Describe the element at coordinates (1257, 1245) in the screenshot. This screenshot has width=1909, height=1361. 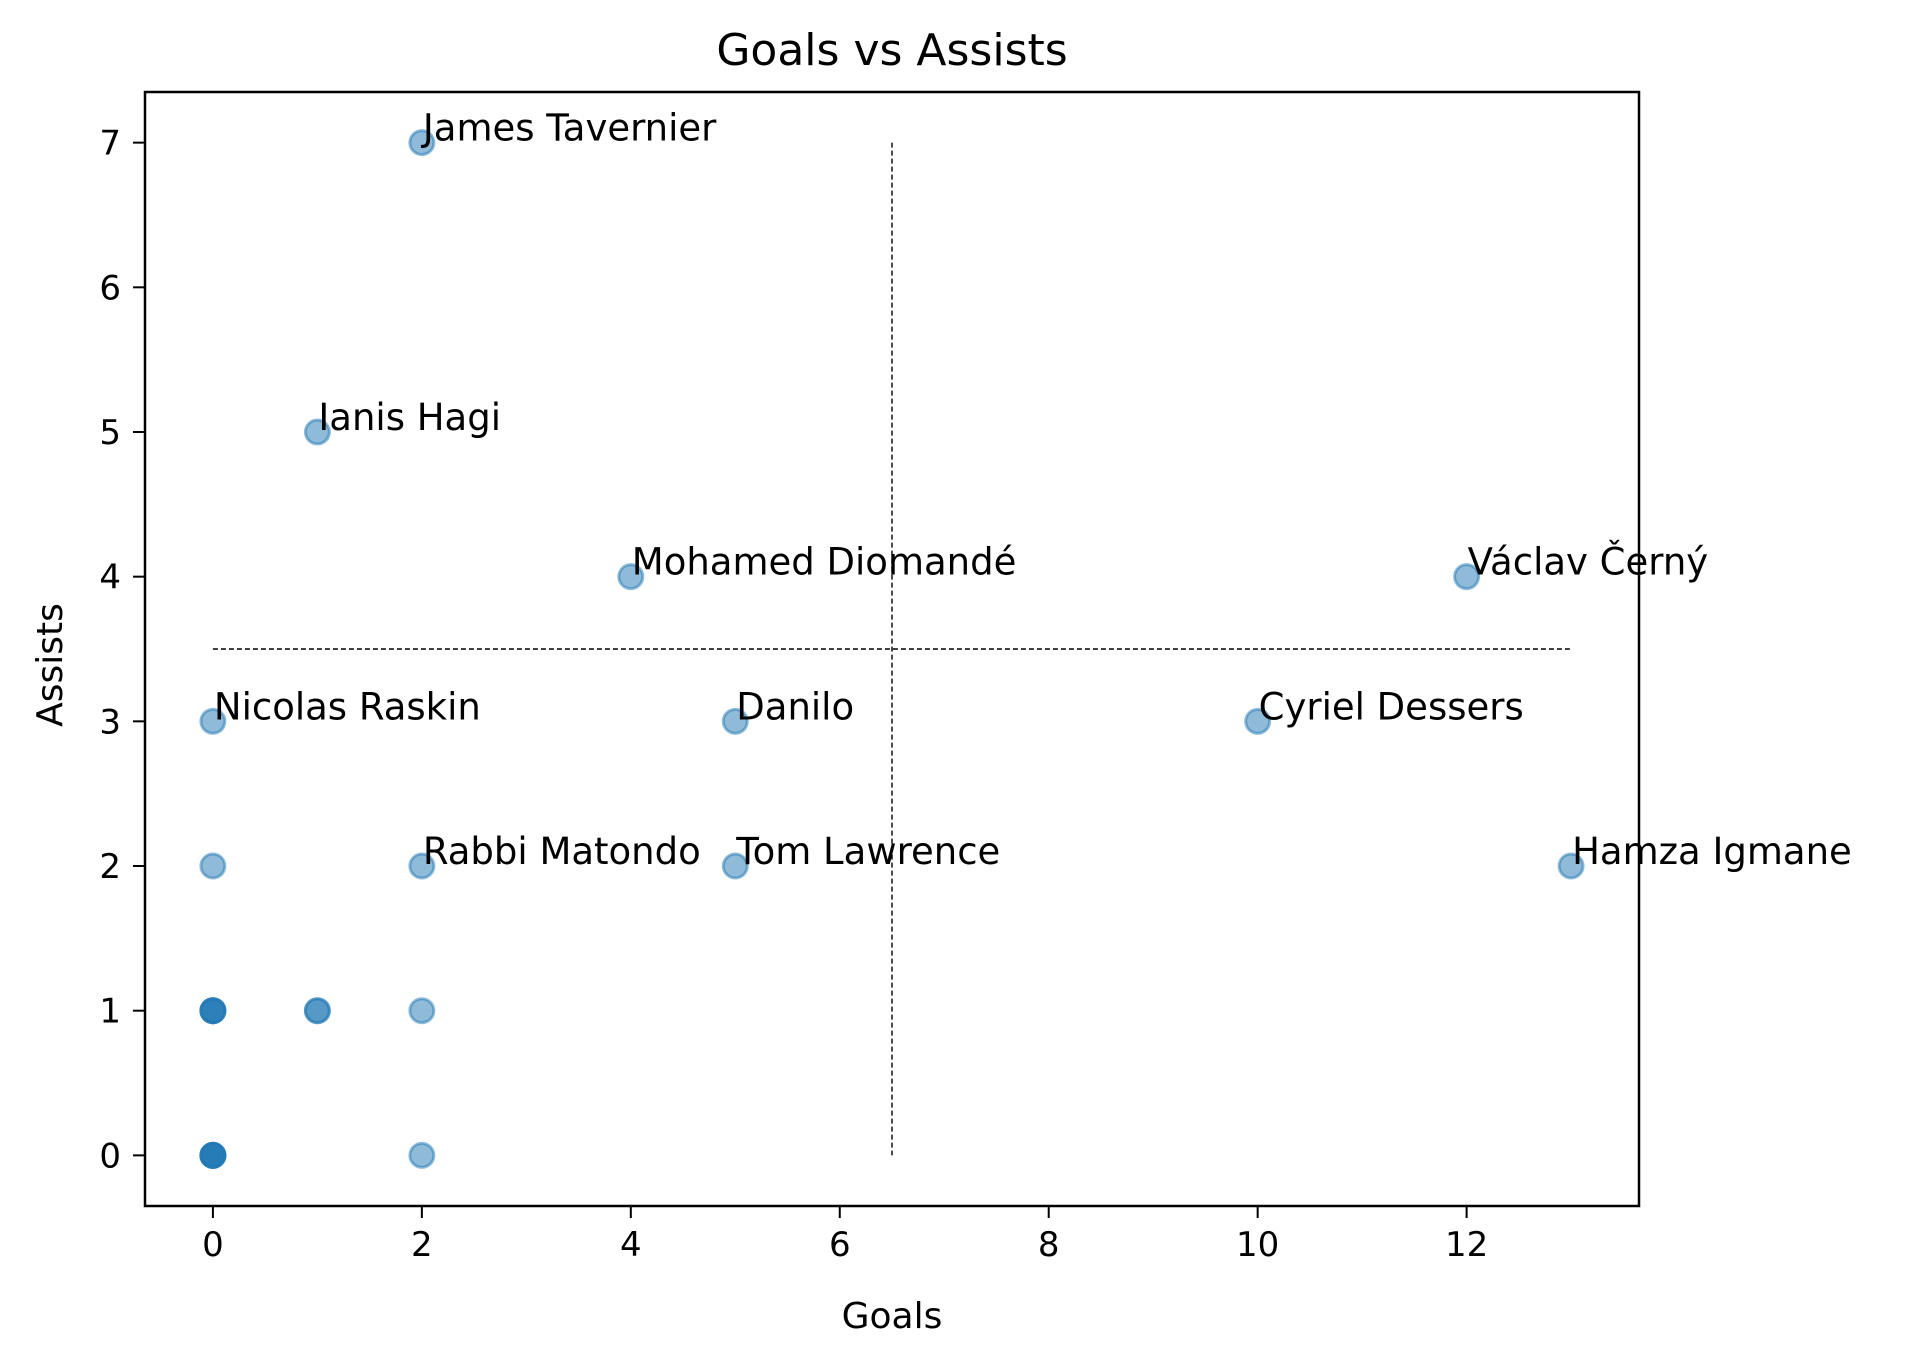
I see `x-tick-label: 10` at that location.